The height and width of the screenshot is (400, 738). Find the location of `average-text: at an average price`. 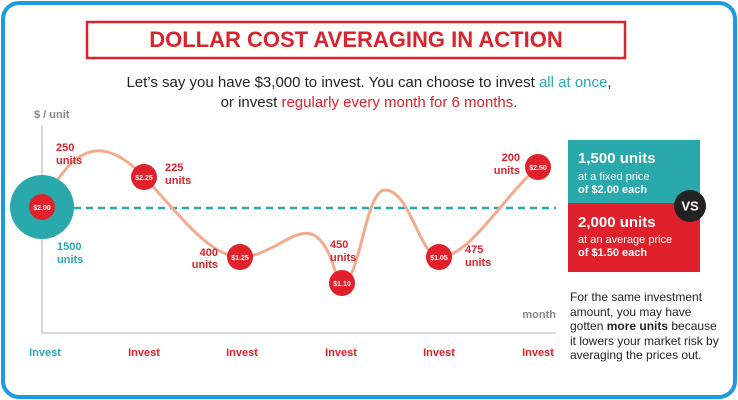

average-text: at an average price is located at coordinates (625, 240).